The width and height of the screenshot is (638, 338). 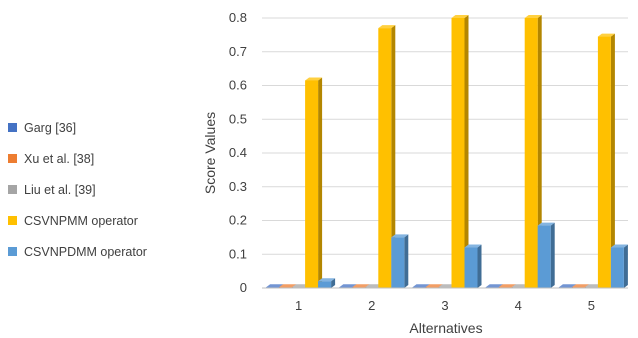 I want to click on legend-item: CSVNPDMM operator, so click(x=77, y=251).